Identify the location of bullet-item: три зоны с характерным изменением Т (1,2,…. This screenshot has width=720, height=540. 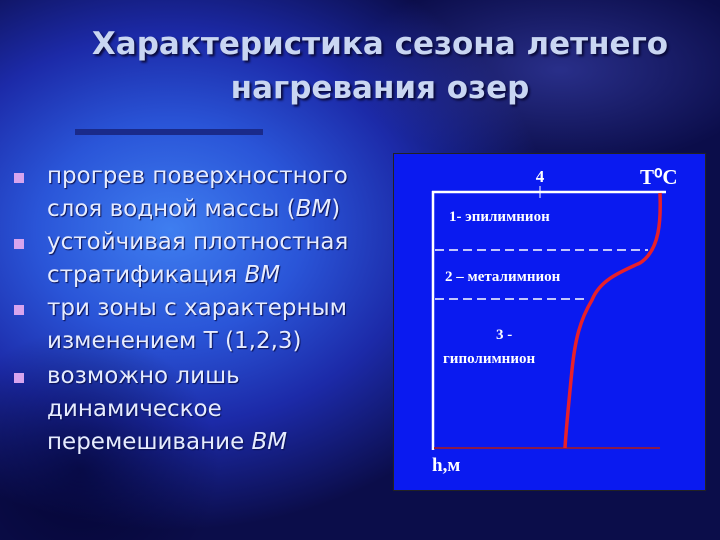
(200, 325).